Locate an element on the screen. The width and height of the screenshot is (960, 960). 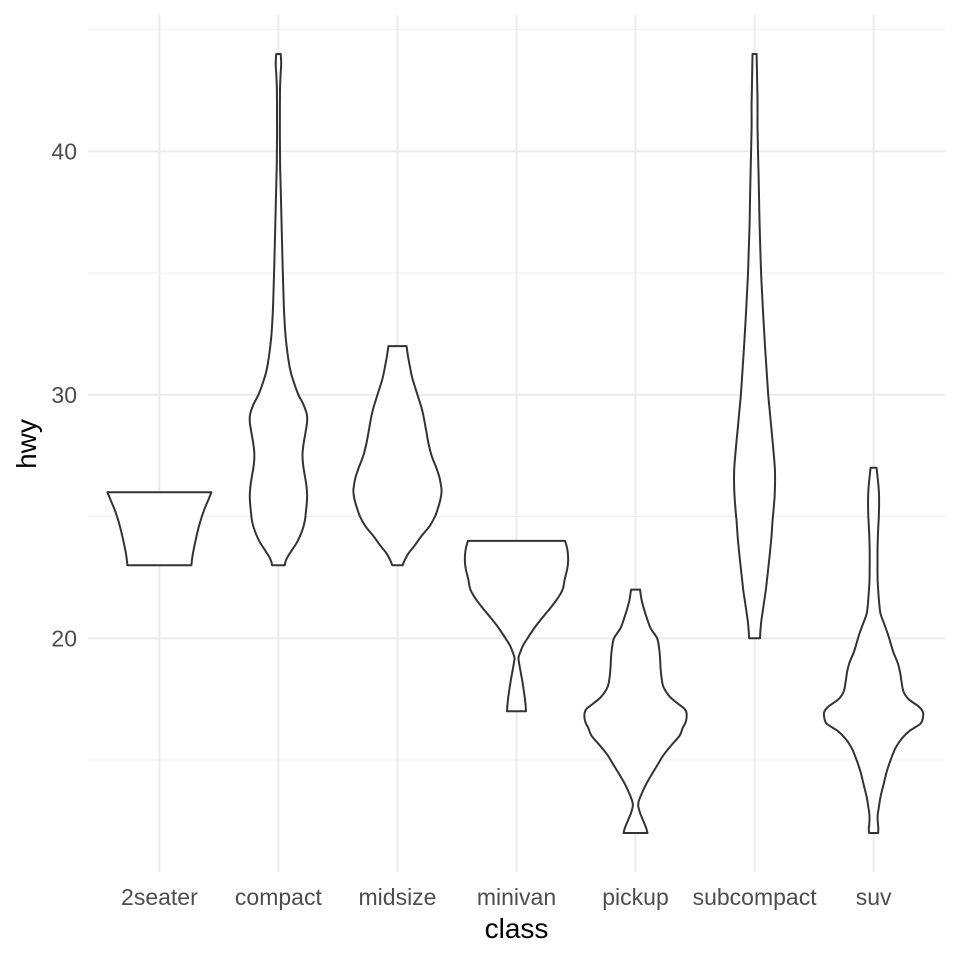
x-tick-label: subcompact is located at coordinates (755, 897).